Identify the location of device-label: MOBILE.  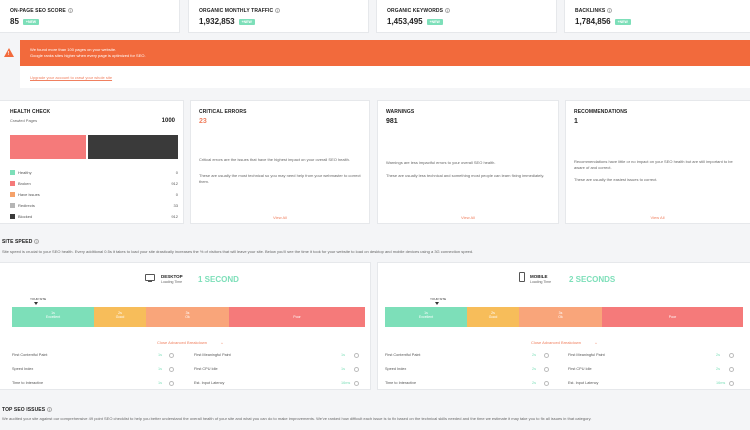
(539, 276).